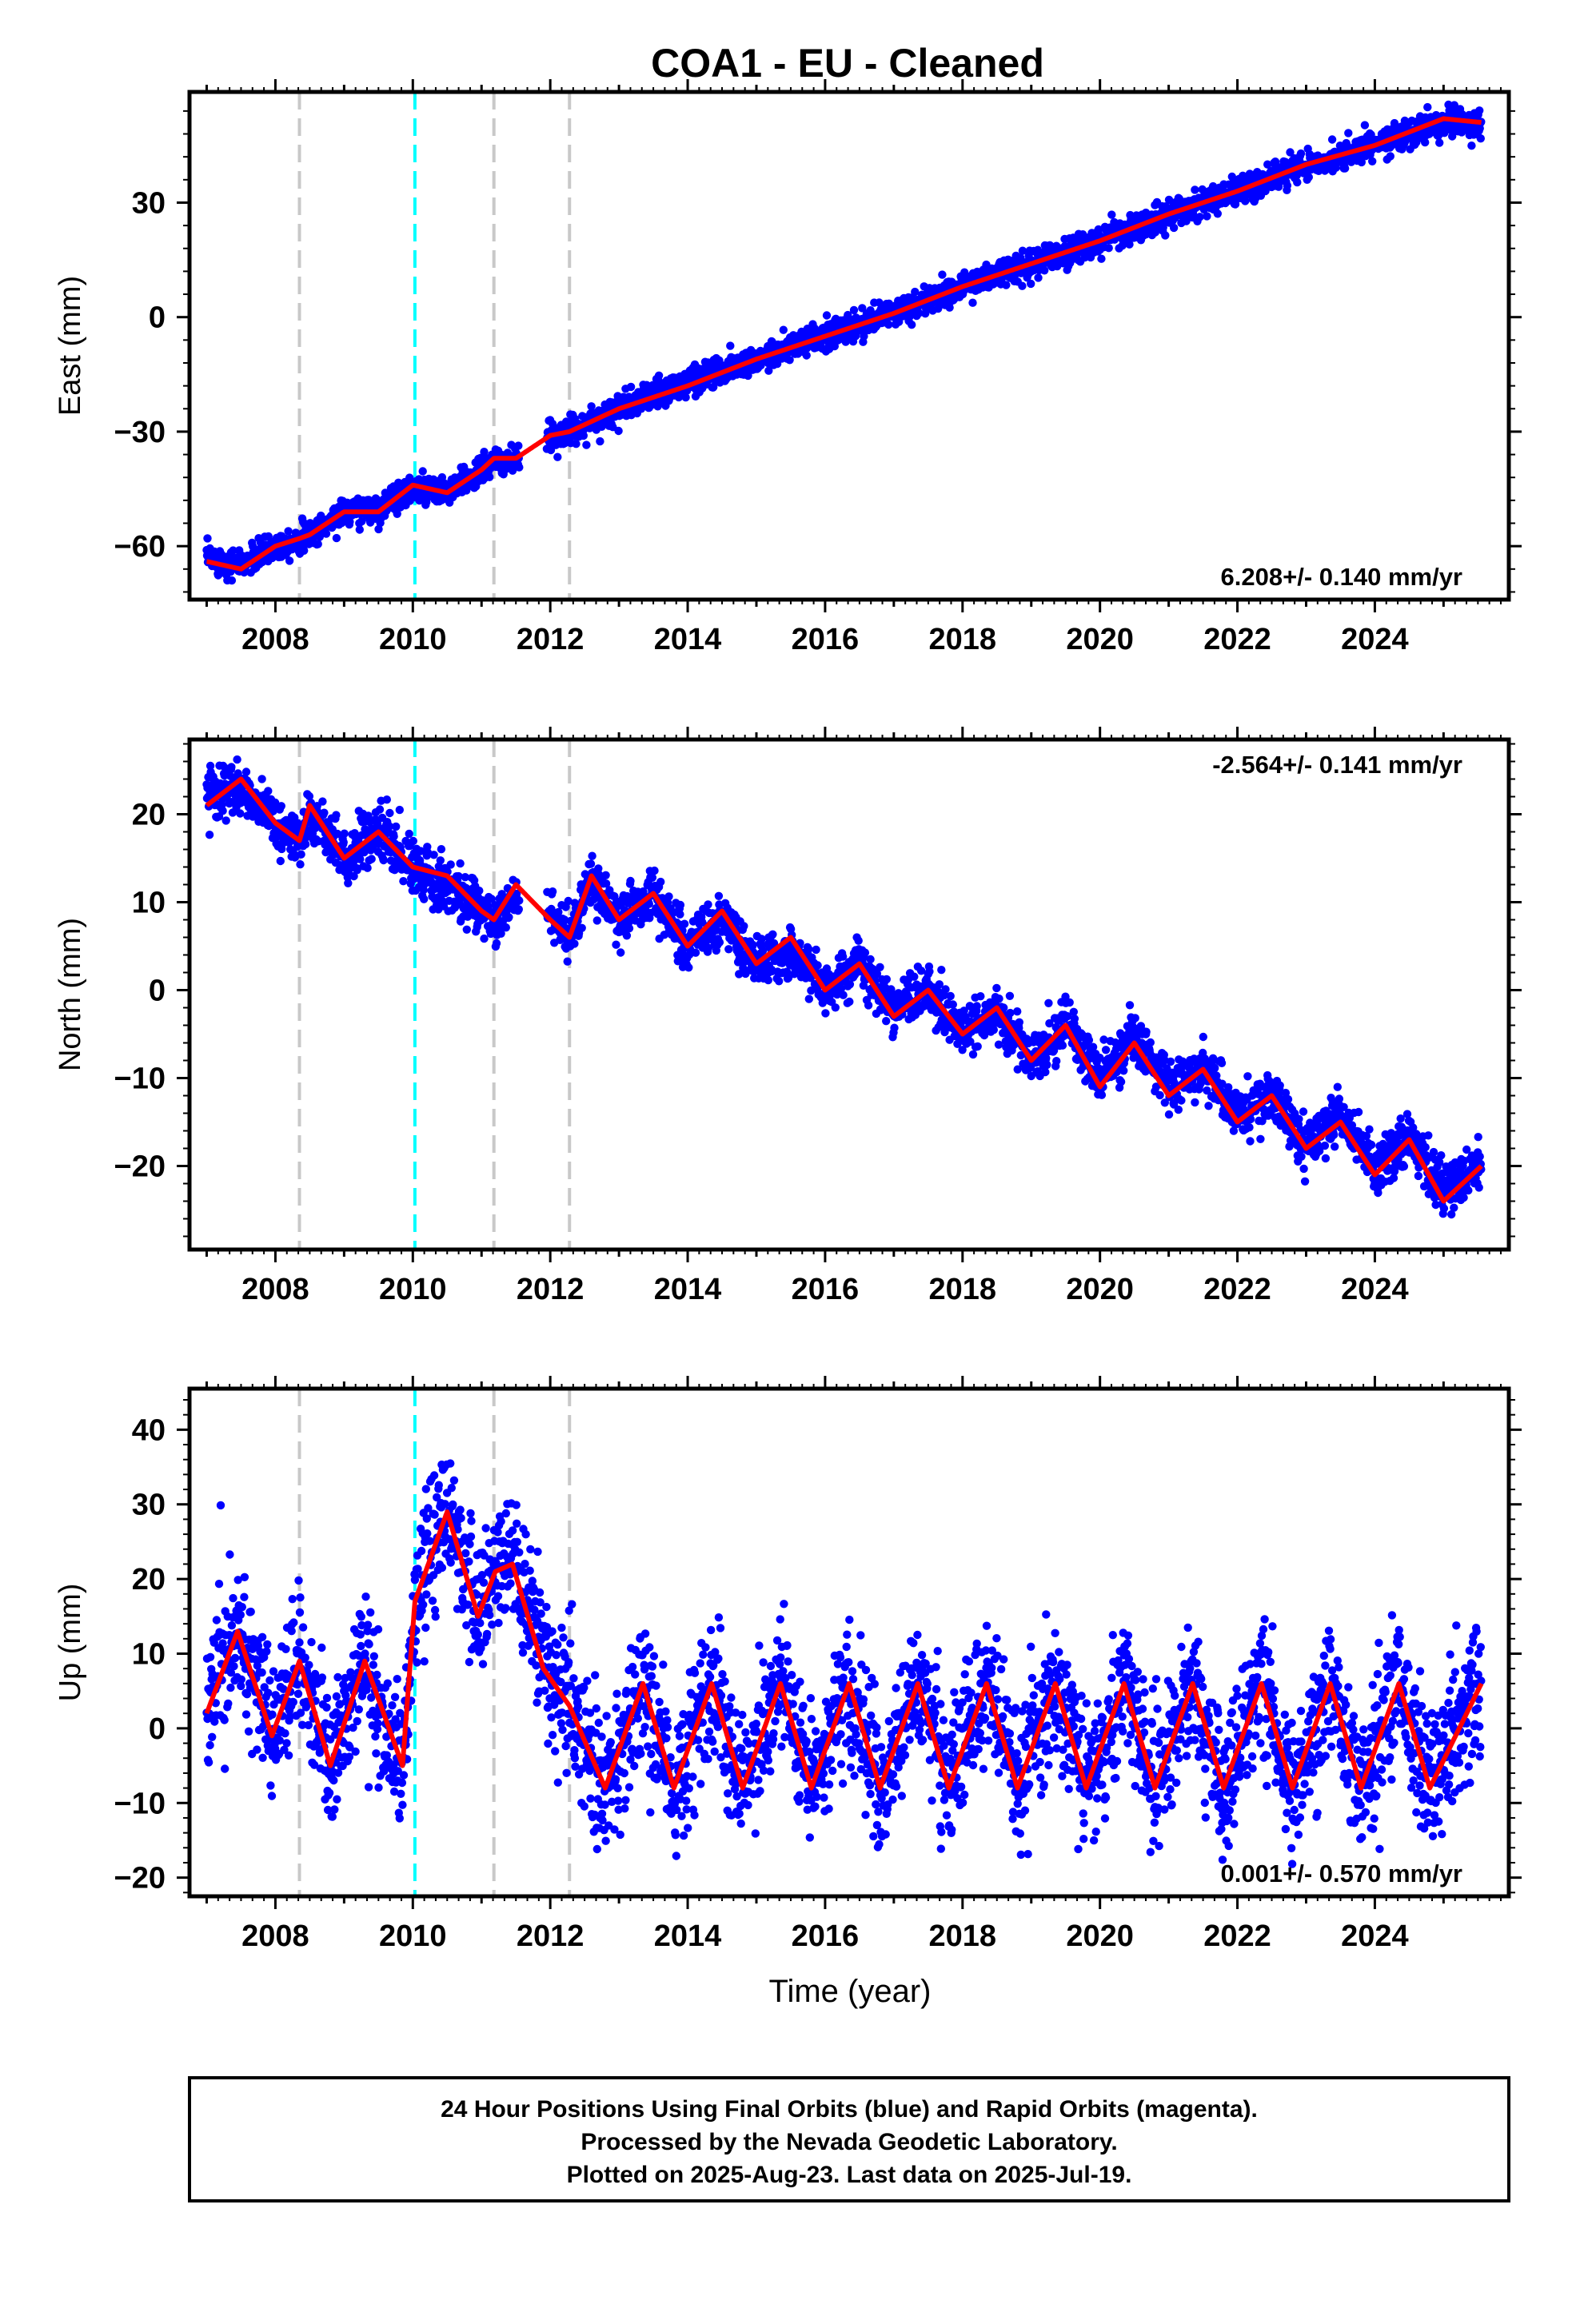 The height and width of the screenshot is (2324, 1580). What do you see at coordinates (1237, 639) in the screenshot?
I see `east-x-tick-label: 2022` at bounding box center [1237, 639].